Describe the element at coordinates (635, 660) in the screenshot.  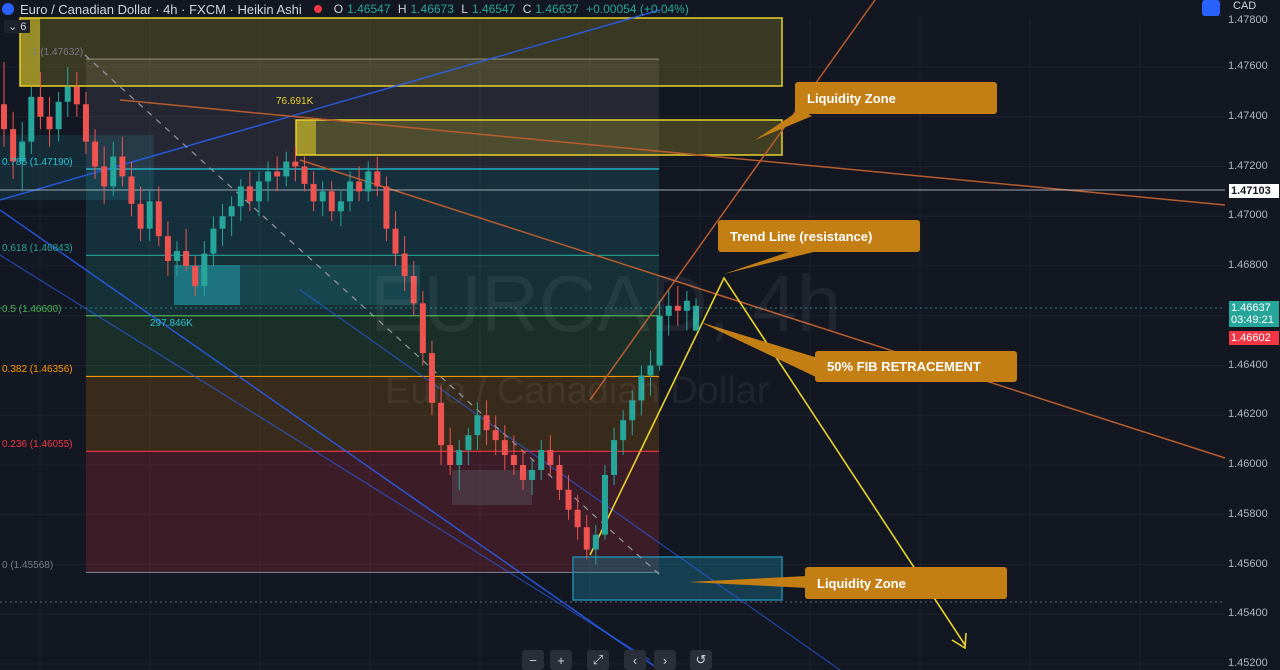
I see `scroll-left-button: ‹` at that location.